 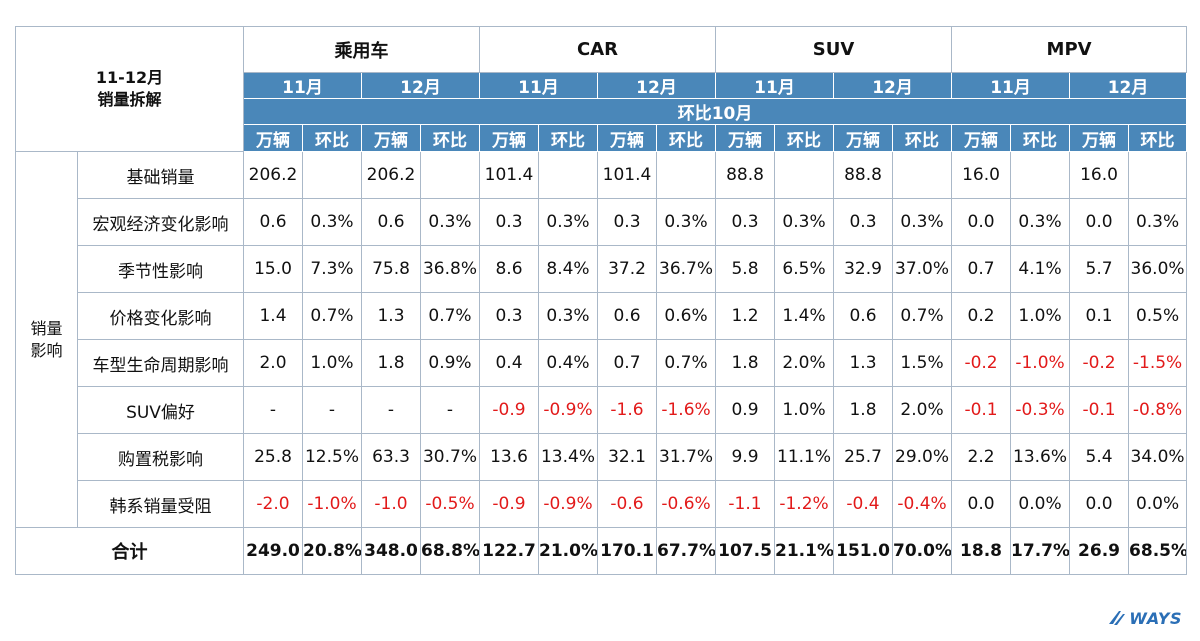 What do you see at coordinates (273, 316) in the screenshot?
I see `table-cell: 1.4` at bounding box center [273, 316].